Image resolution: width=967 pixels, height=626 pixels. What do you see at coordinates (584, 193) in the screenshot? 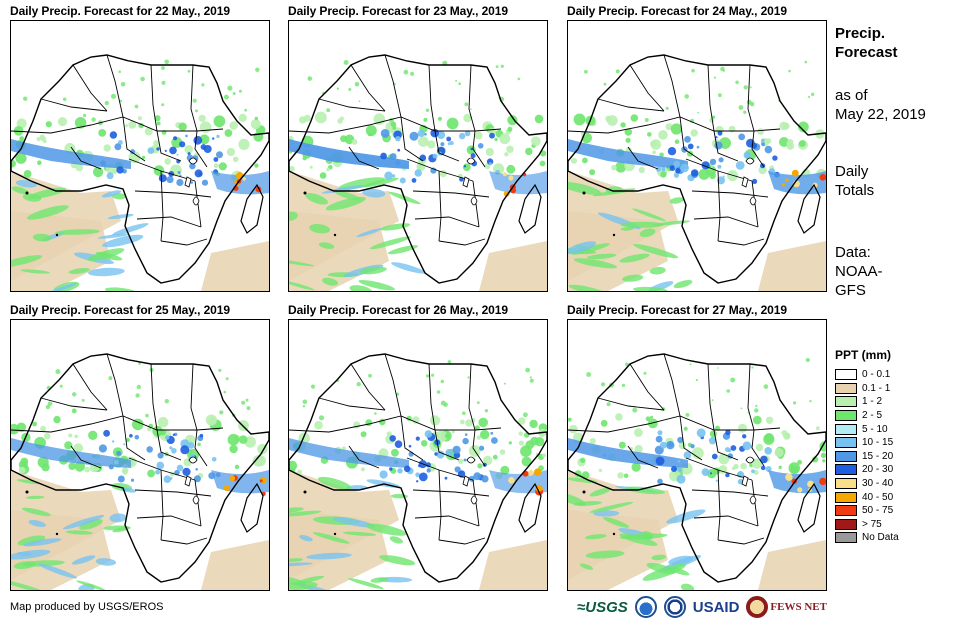
I see `island-dot` at bounding box center [584, 193].